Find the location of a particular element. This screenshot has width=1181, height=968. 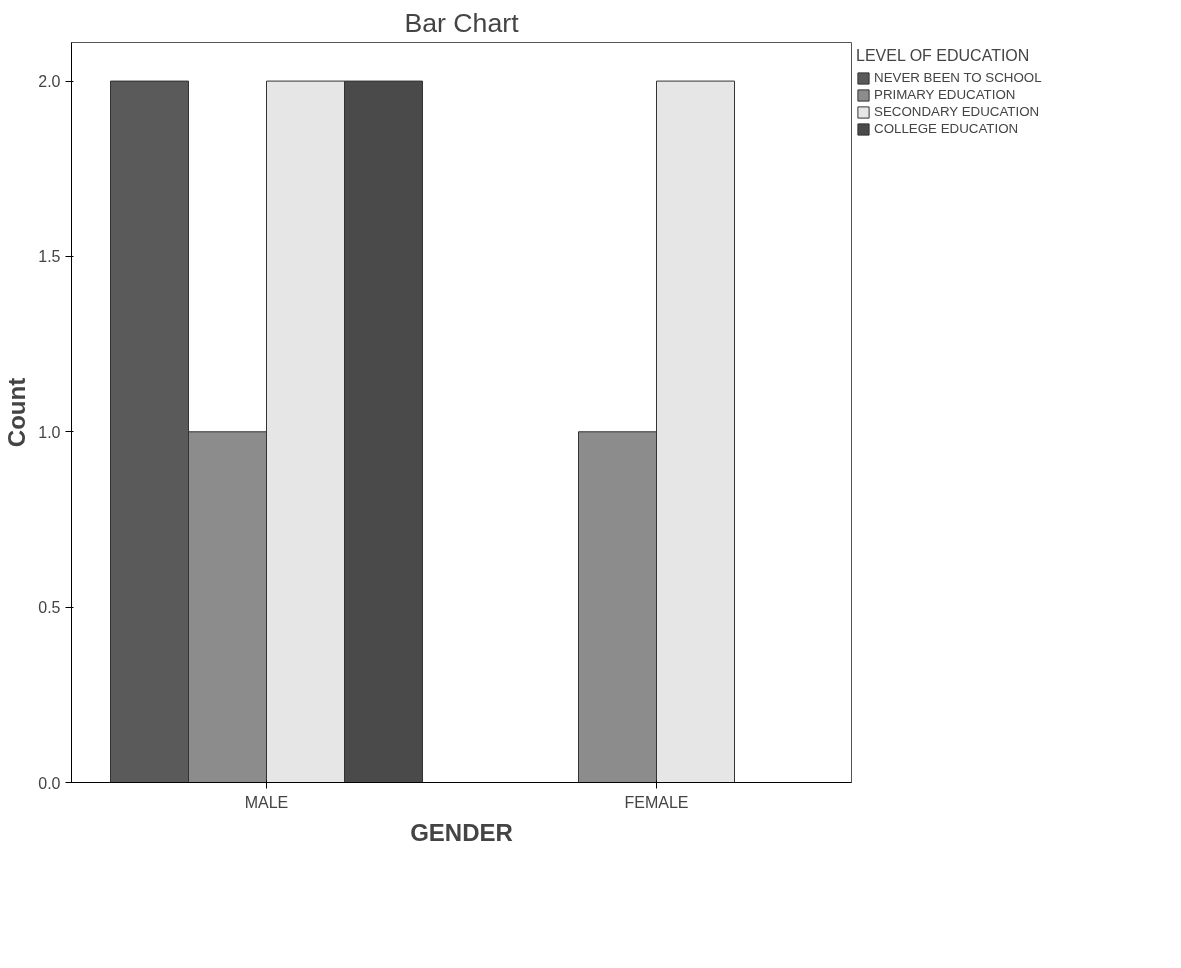

legend-label: SECONDARY EDUCATION is located at coordinates (957, 111).